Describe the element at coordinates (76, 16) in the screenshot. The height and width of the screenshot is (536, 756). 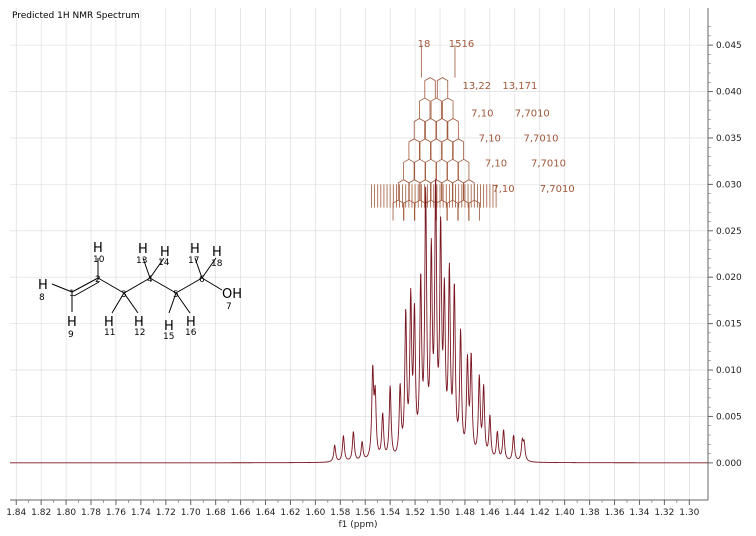
I see `chart-title: Predicted 1H NMR Spectrum` at that location.